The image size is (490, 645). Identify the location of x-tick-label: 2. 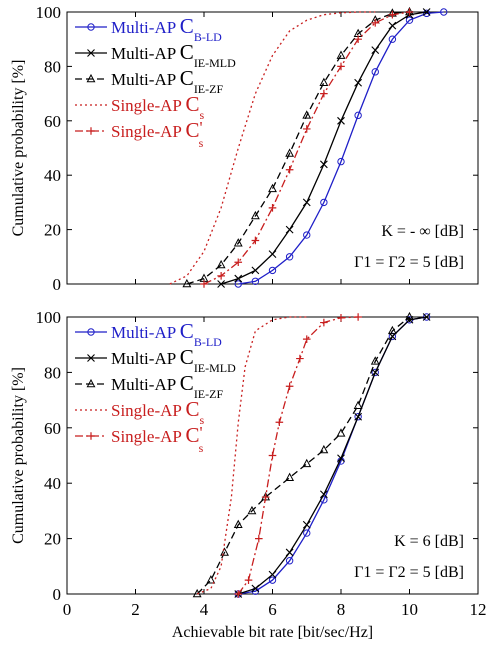
(135, 609).